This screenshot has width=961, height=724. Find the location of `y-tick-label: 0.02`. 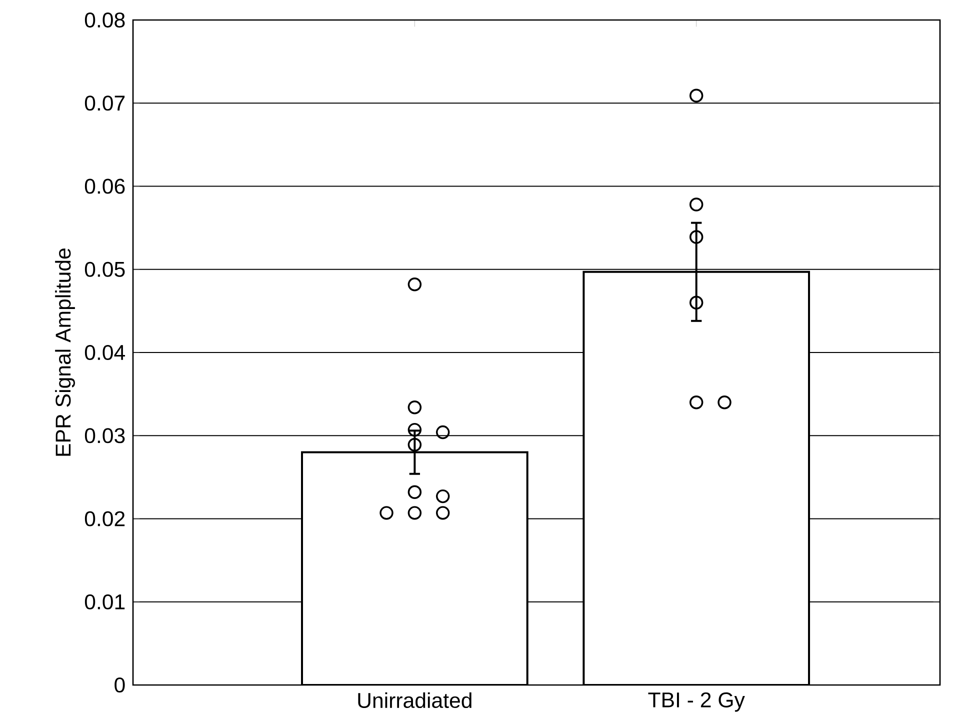

y-tick-label: 0.02 is located at coordinates (104, 518).